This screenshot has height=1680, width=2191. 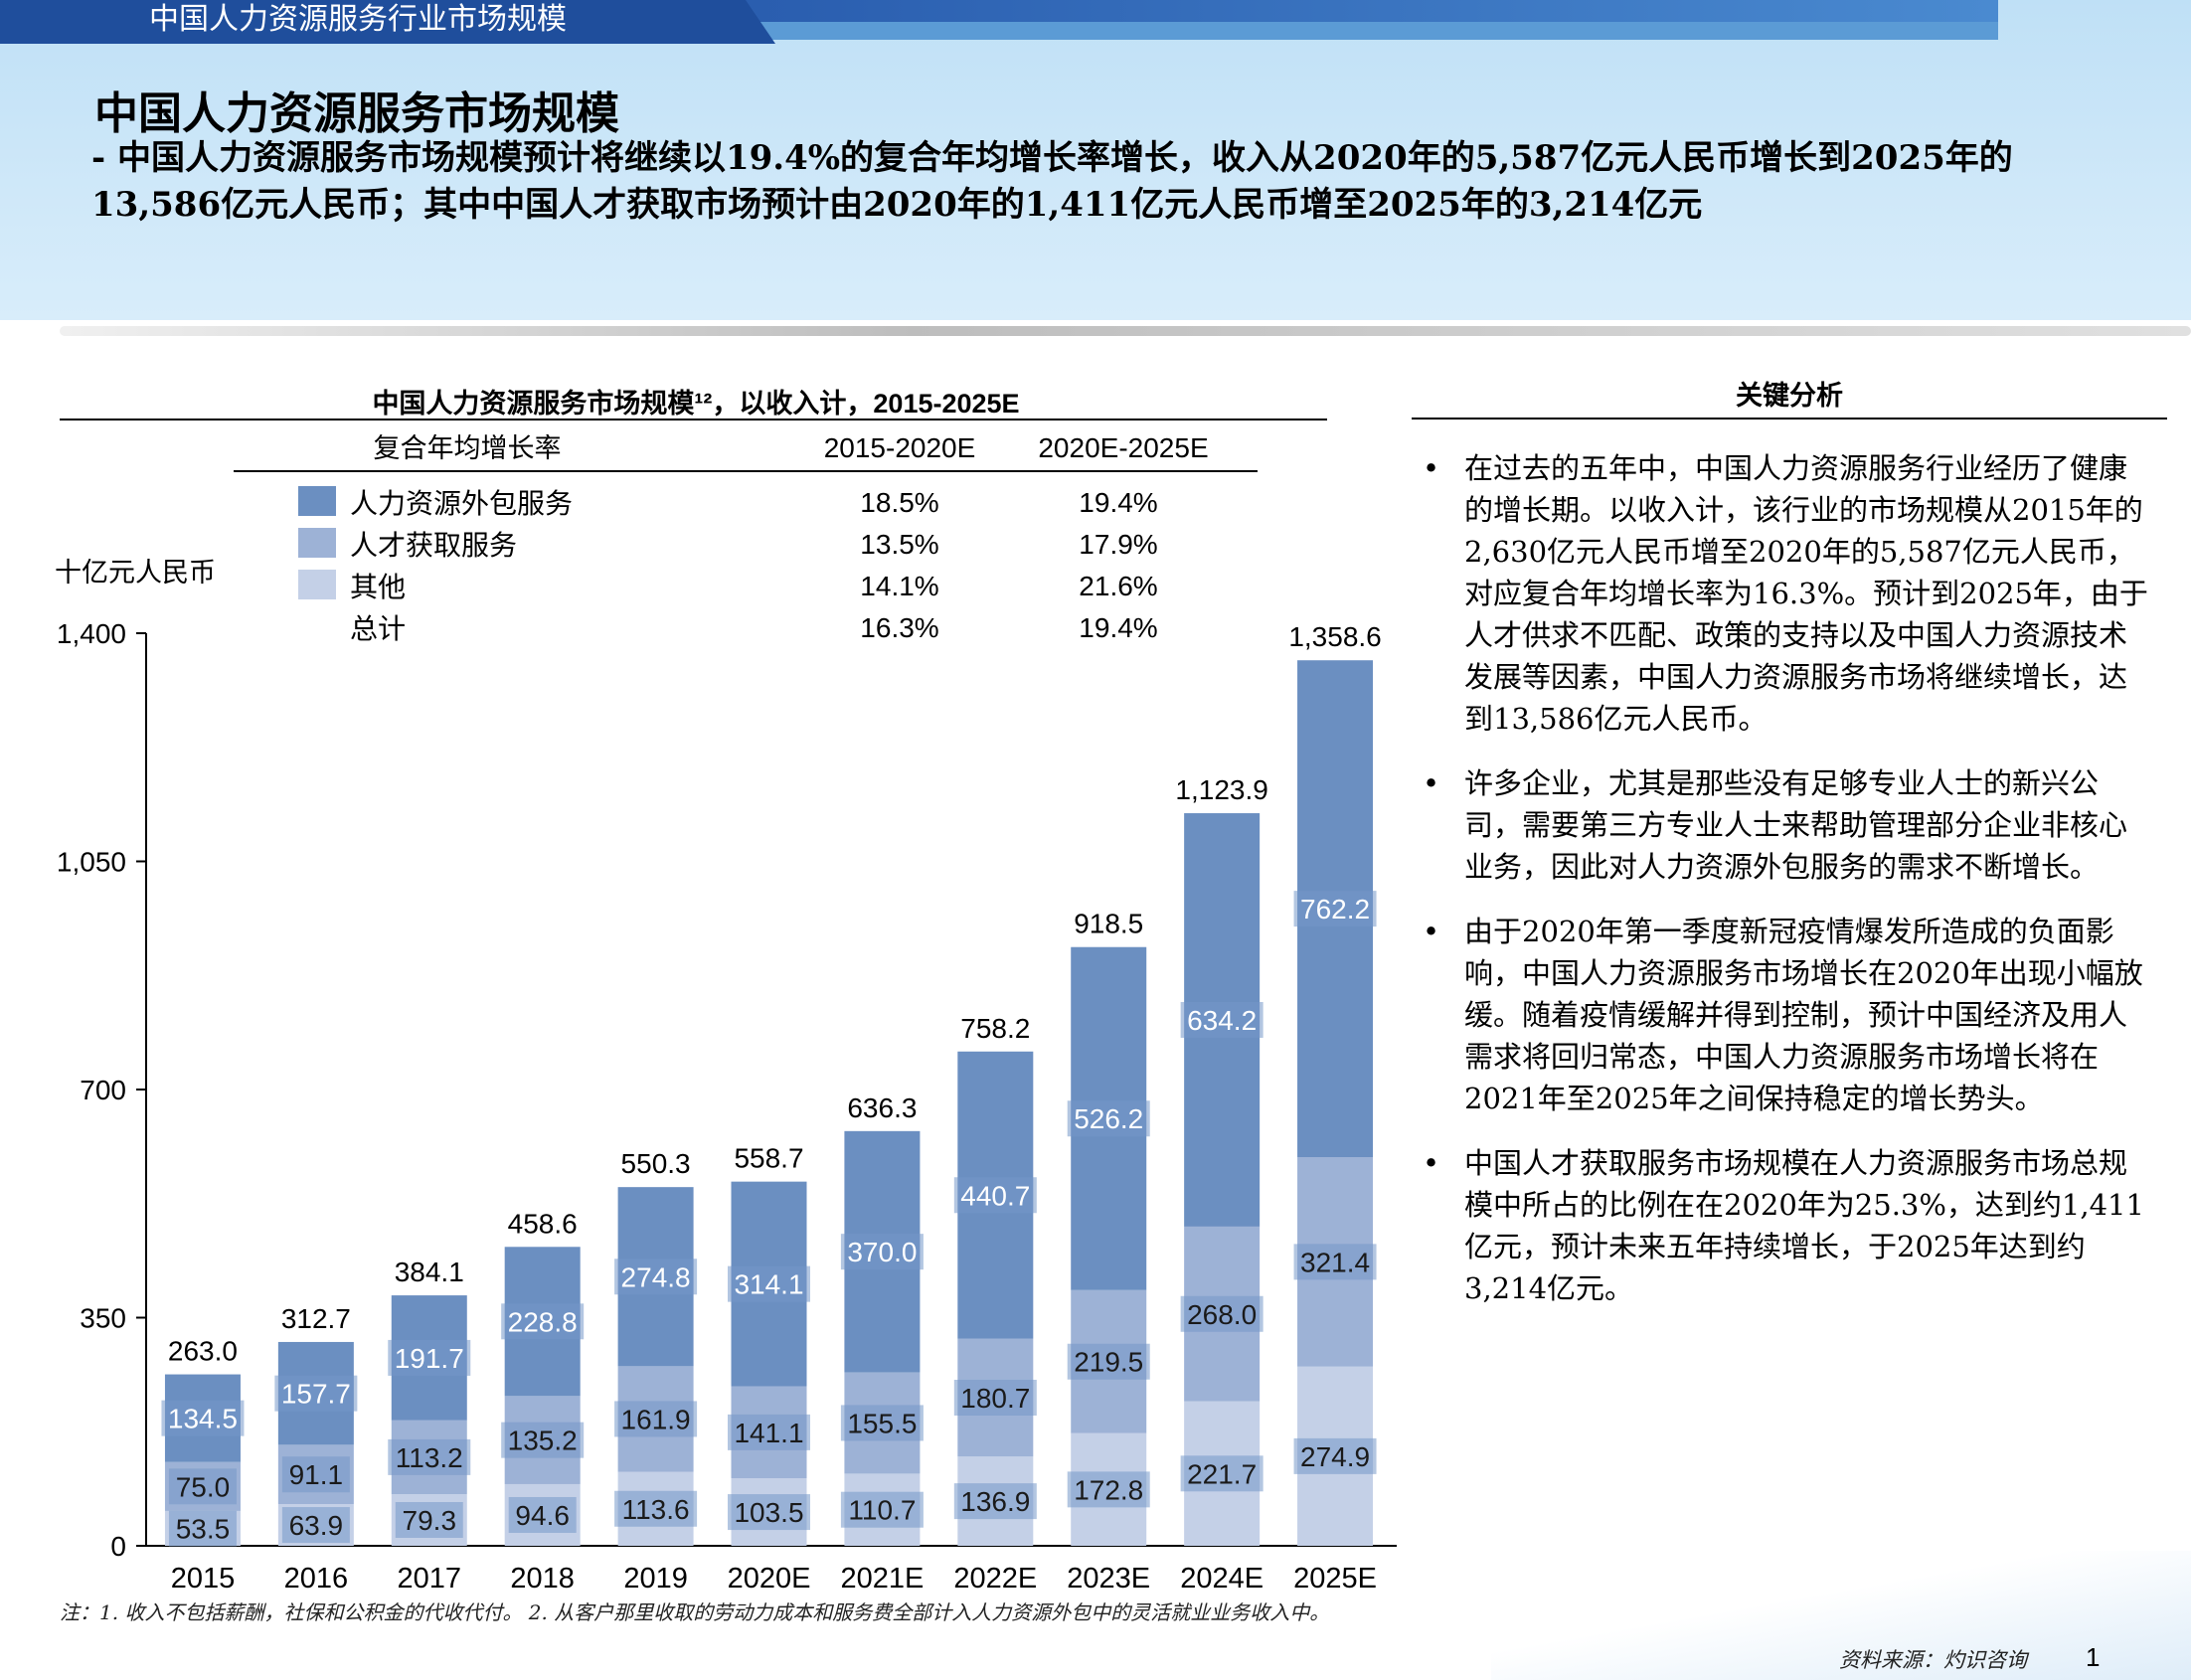 I want to click on data-label: 63.9, so click(x=316, y=1525).